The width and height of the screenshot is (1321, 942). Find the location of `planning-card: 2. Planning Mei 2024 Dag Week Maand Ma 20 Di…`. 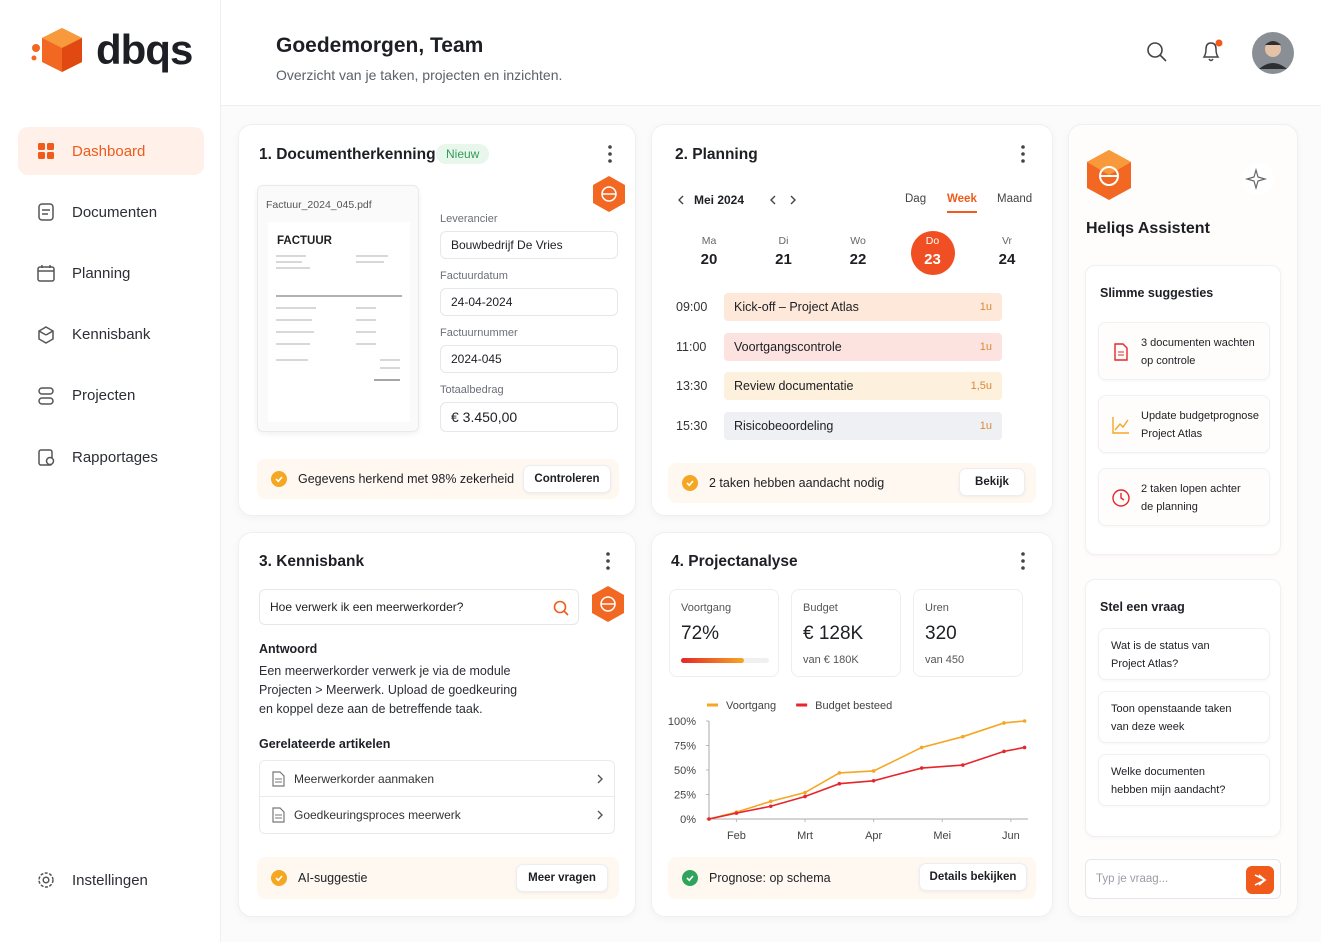

planning-card: 2. Planning Mei 2024 Dag Week Maand Ma 20 Di… is located at coordinates (852, 320).